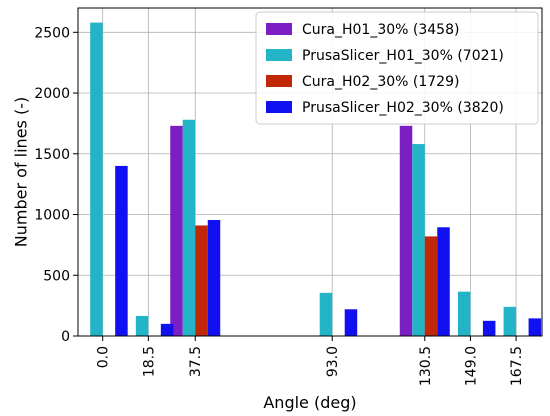 The width and height of the screenshot is (550, 416). Describe the element at coordinates (149, 361) in the screenshot. I see `x-tick-label: 18.5` at that location.